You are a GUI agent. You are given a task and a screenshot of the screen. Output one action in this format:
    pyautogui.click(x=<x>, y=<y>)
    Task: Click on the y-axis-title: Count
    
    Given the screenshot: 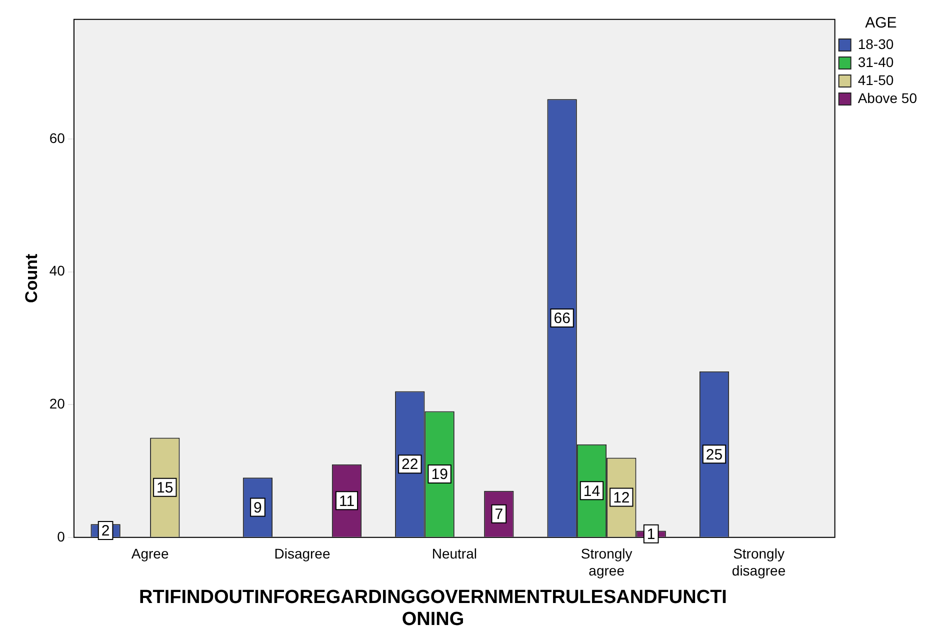 What is the action you would take?
    pyautogui.click(x=31, y=278)
    